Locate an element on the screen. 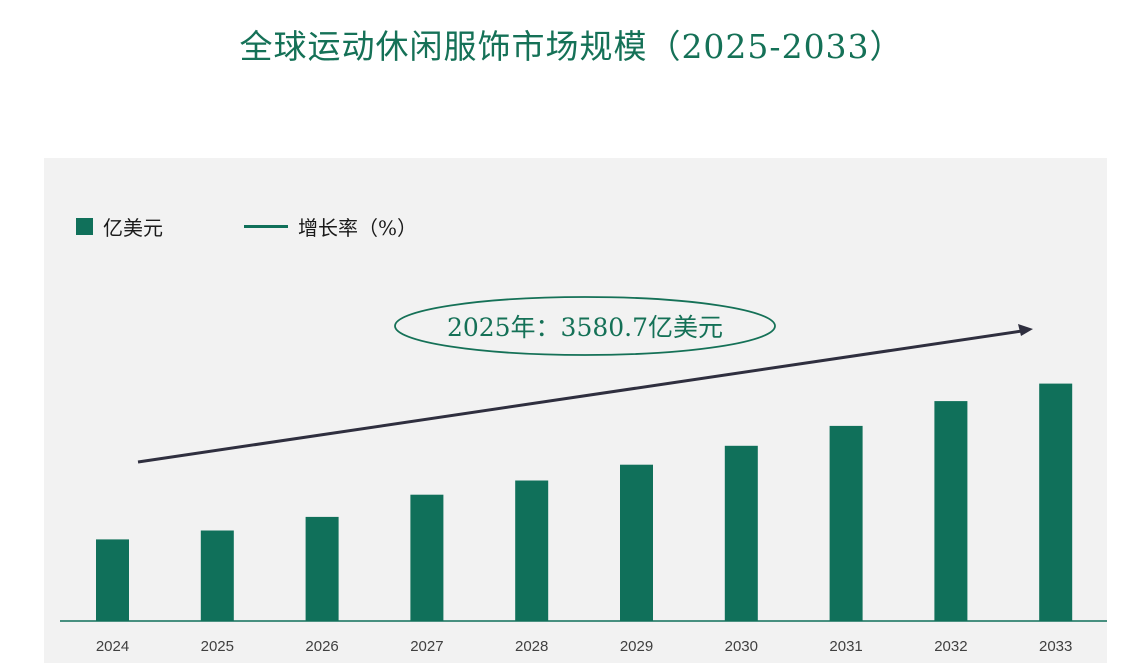 The width and height of the screenshot is (1143, 663). x-tick-label-2027: 2027 is located at coordinates (426, 646).